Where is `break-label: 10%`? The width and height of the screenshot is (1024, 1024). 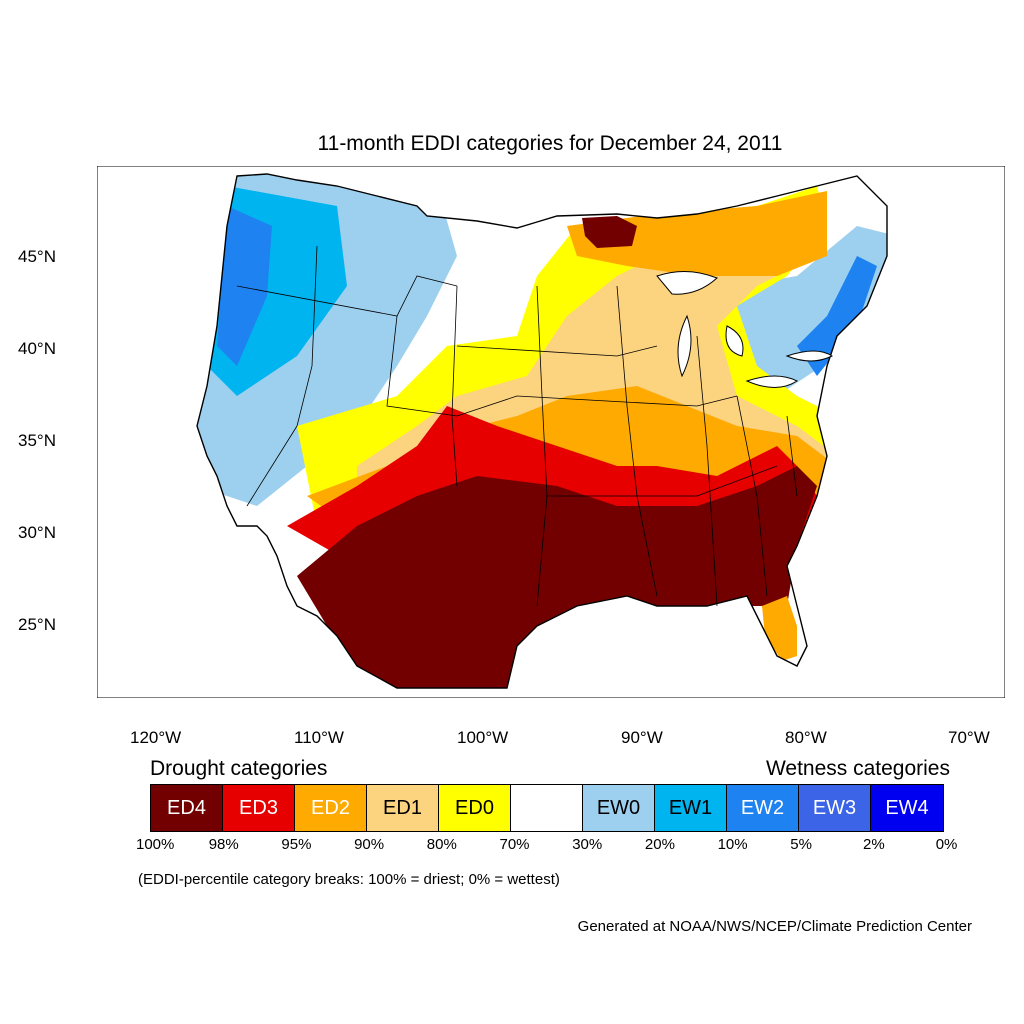
break-label: 10% is located at coordinates (732, 844).